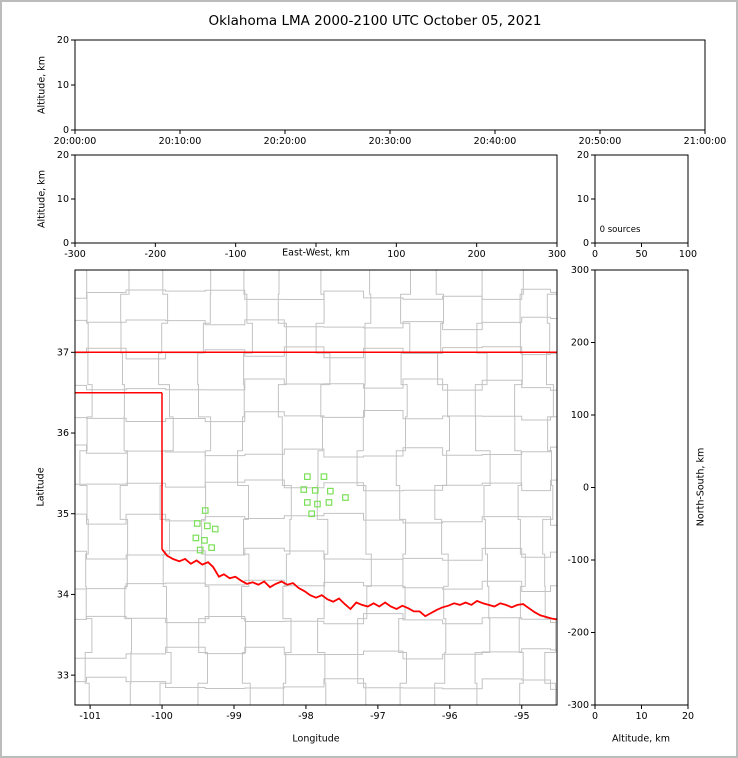 Image resolution: width=738 pixels, height=758 pixels. I want to click on time-altitude-ylabel: Altitude, km, so click(42, 85).